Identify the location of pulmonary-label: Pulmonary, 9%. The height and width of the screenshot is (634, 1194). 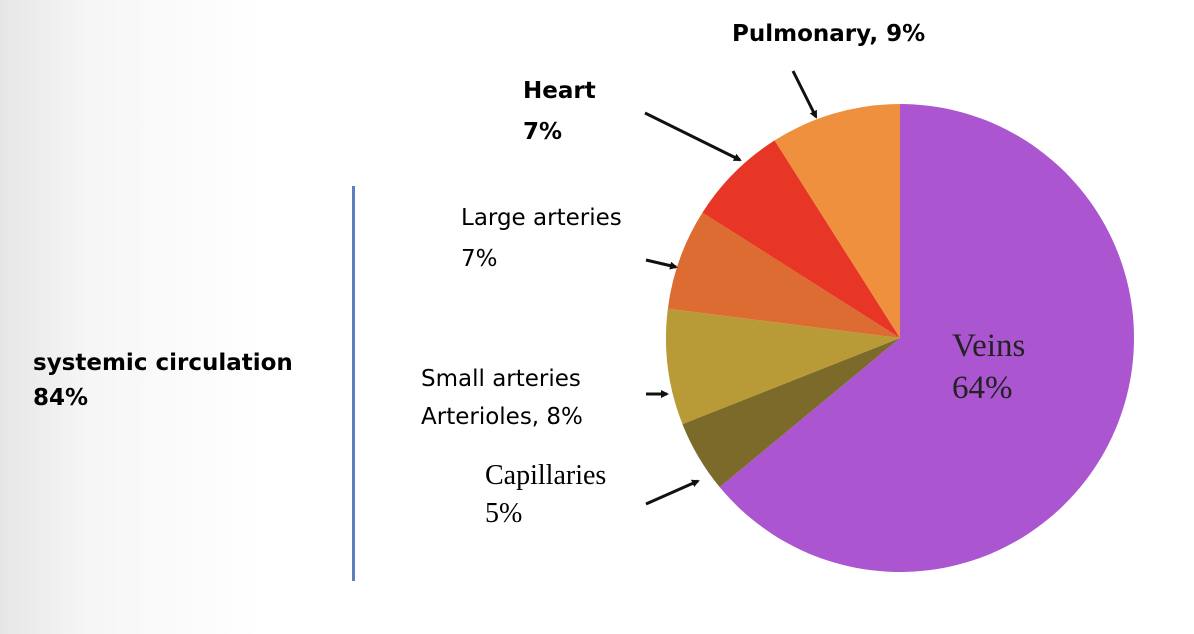
(828, 34).